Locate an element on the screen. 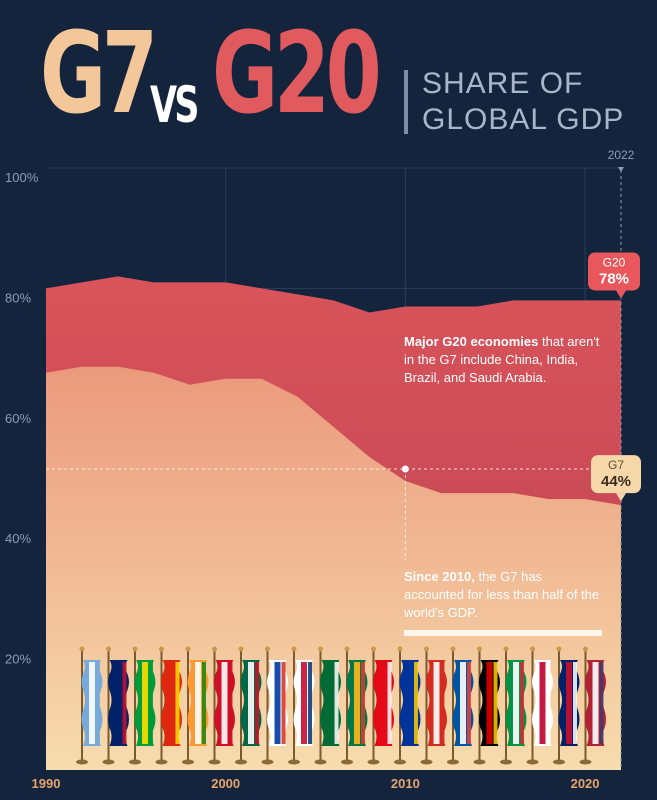 This screenshot has height=800, width=657. annotation-underline is located at coordinates (503, 633).